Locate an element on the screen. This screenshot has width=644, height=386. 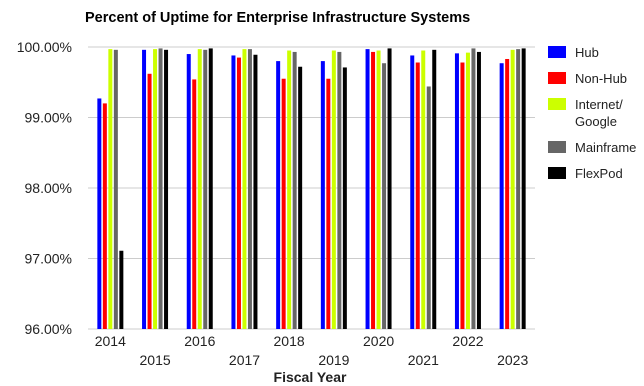
bar-internet-google-2019 is located at coordinates (333, 190).